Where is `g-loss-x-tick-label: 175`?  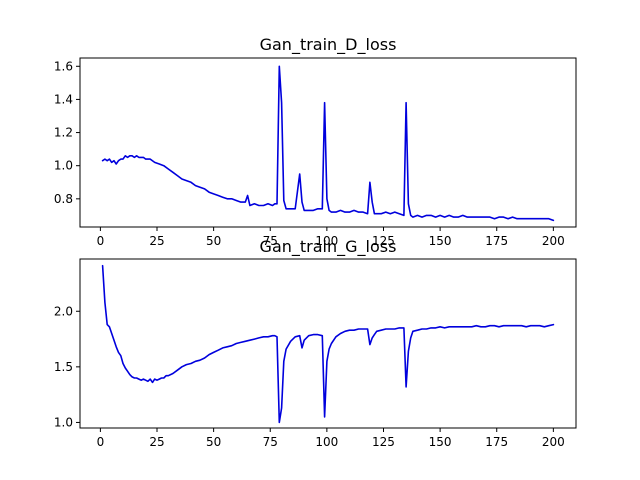 g-loss-x-tick-label: 175 is located at coordinates (496, 442).